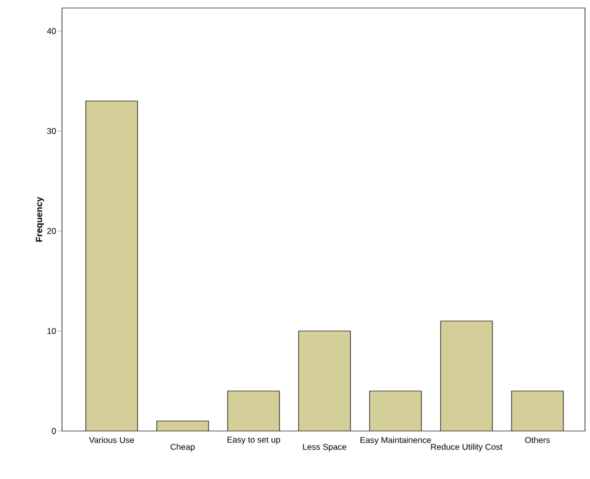 This screenshot has width=590, height=479. I want to click on x-tick-label: Easy to set up, so click(253, 440).